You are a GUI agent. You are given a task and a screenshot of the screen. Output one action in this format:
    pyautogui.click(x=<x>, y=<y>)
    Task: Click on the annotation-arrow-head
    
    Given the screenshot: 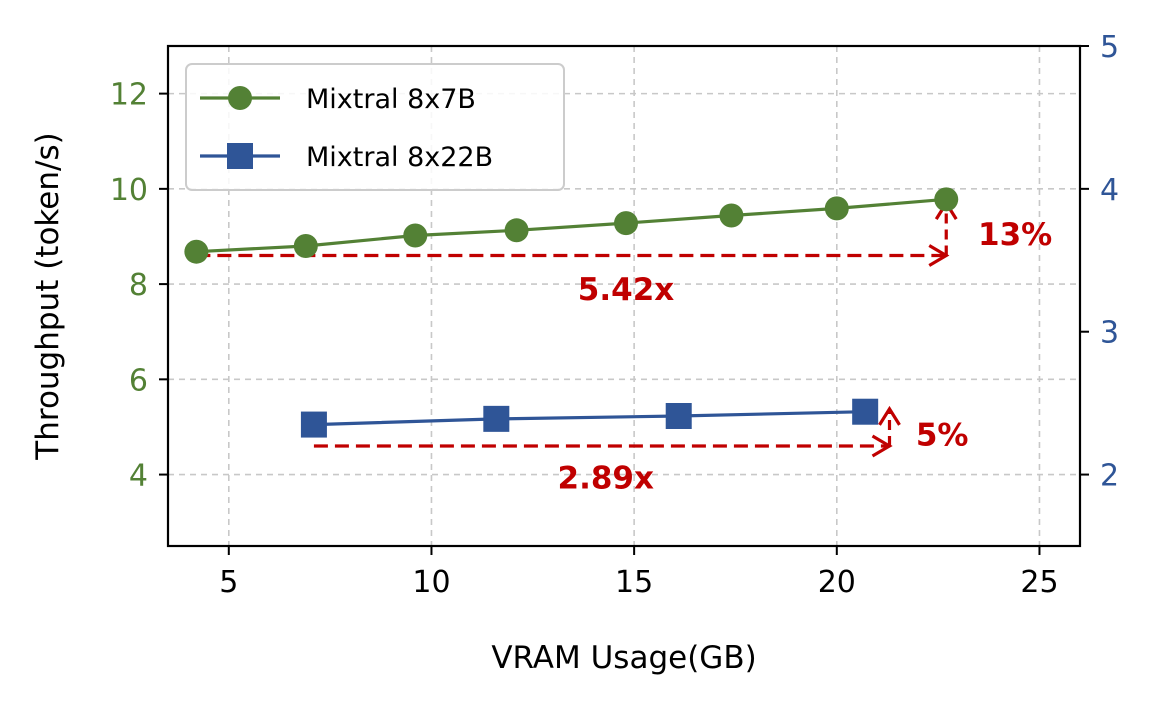 What is the action you would take?
    pyautogui.click(x=889, y=415)
    